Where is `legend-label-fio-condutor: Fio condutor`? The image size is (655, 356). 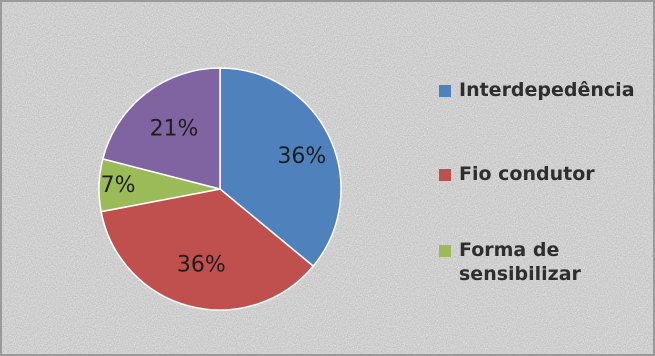 legend-label-fio-condutor: Fio condutor is located at coordinates (527, 174).